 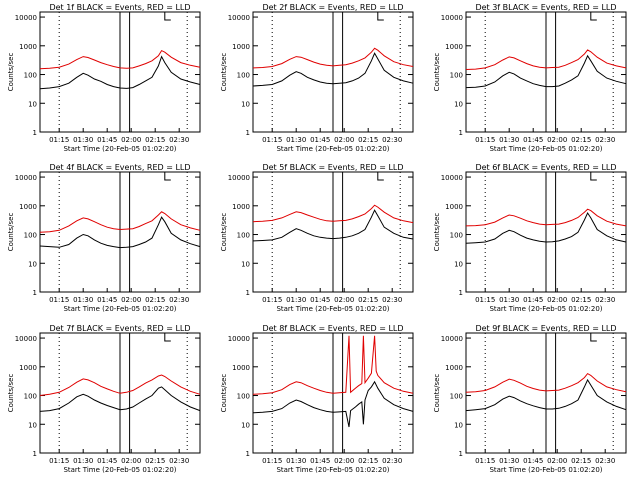 What do you see at coordinates (332, 328) in the screenshot?
I see `panel-title: Det 8f BLACK = Events, RED = LLD` at bounding box center [332, 328].